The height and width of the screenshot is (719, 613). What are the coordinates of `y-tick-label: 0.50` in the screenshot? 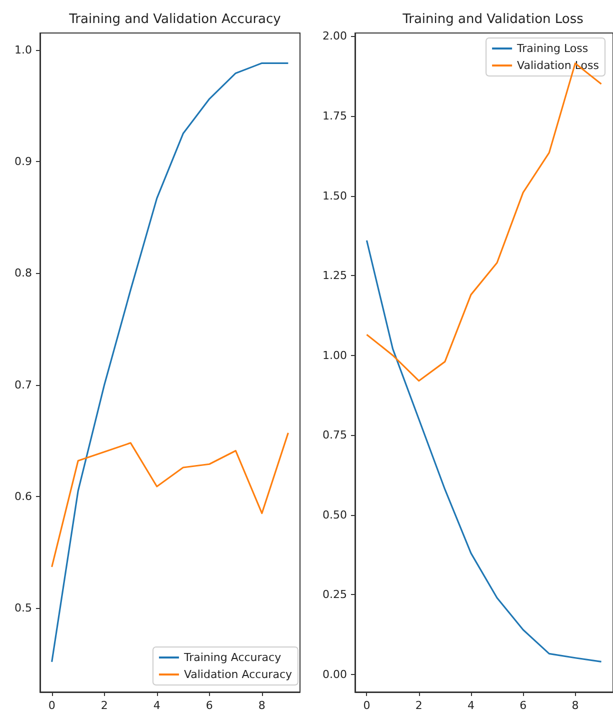 It's located at (334, 515).